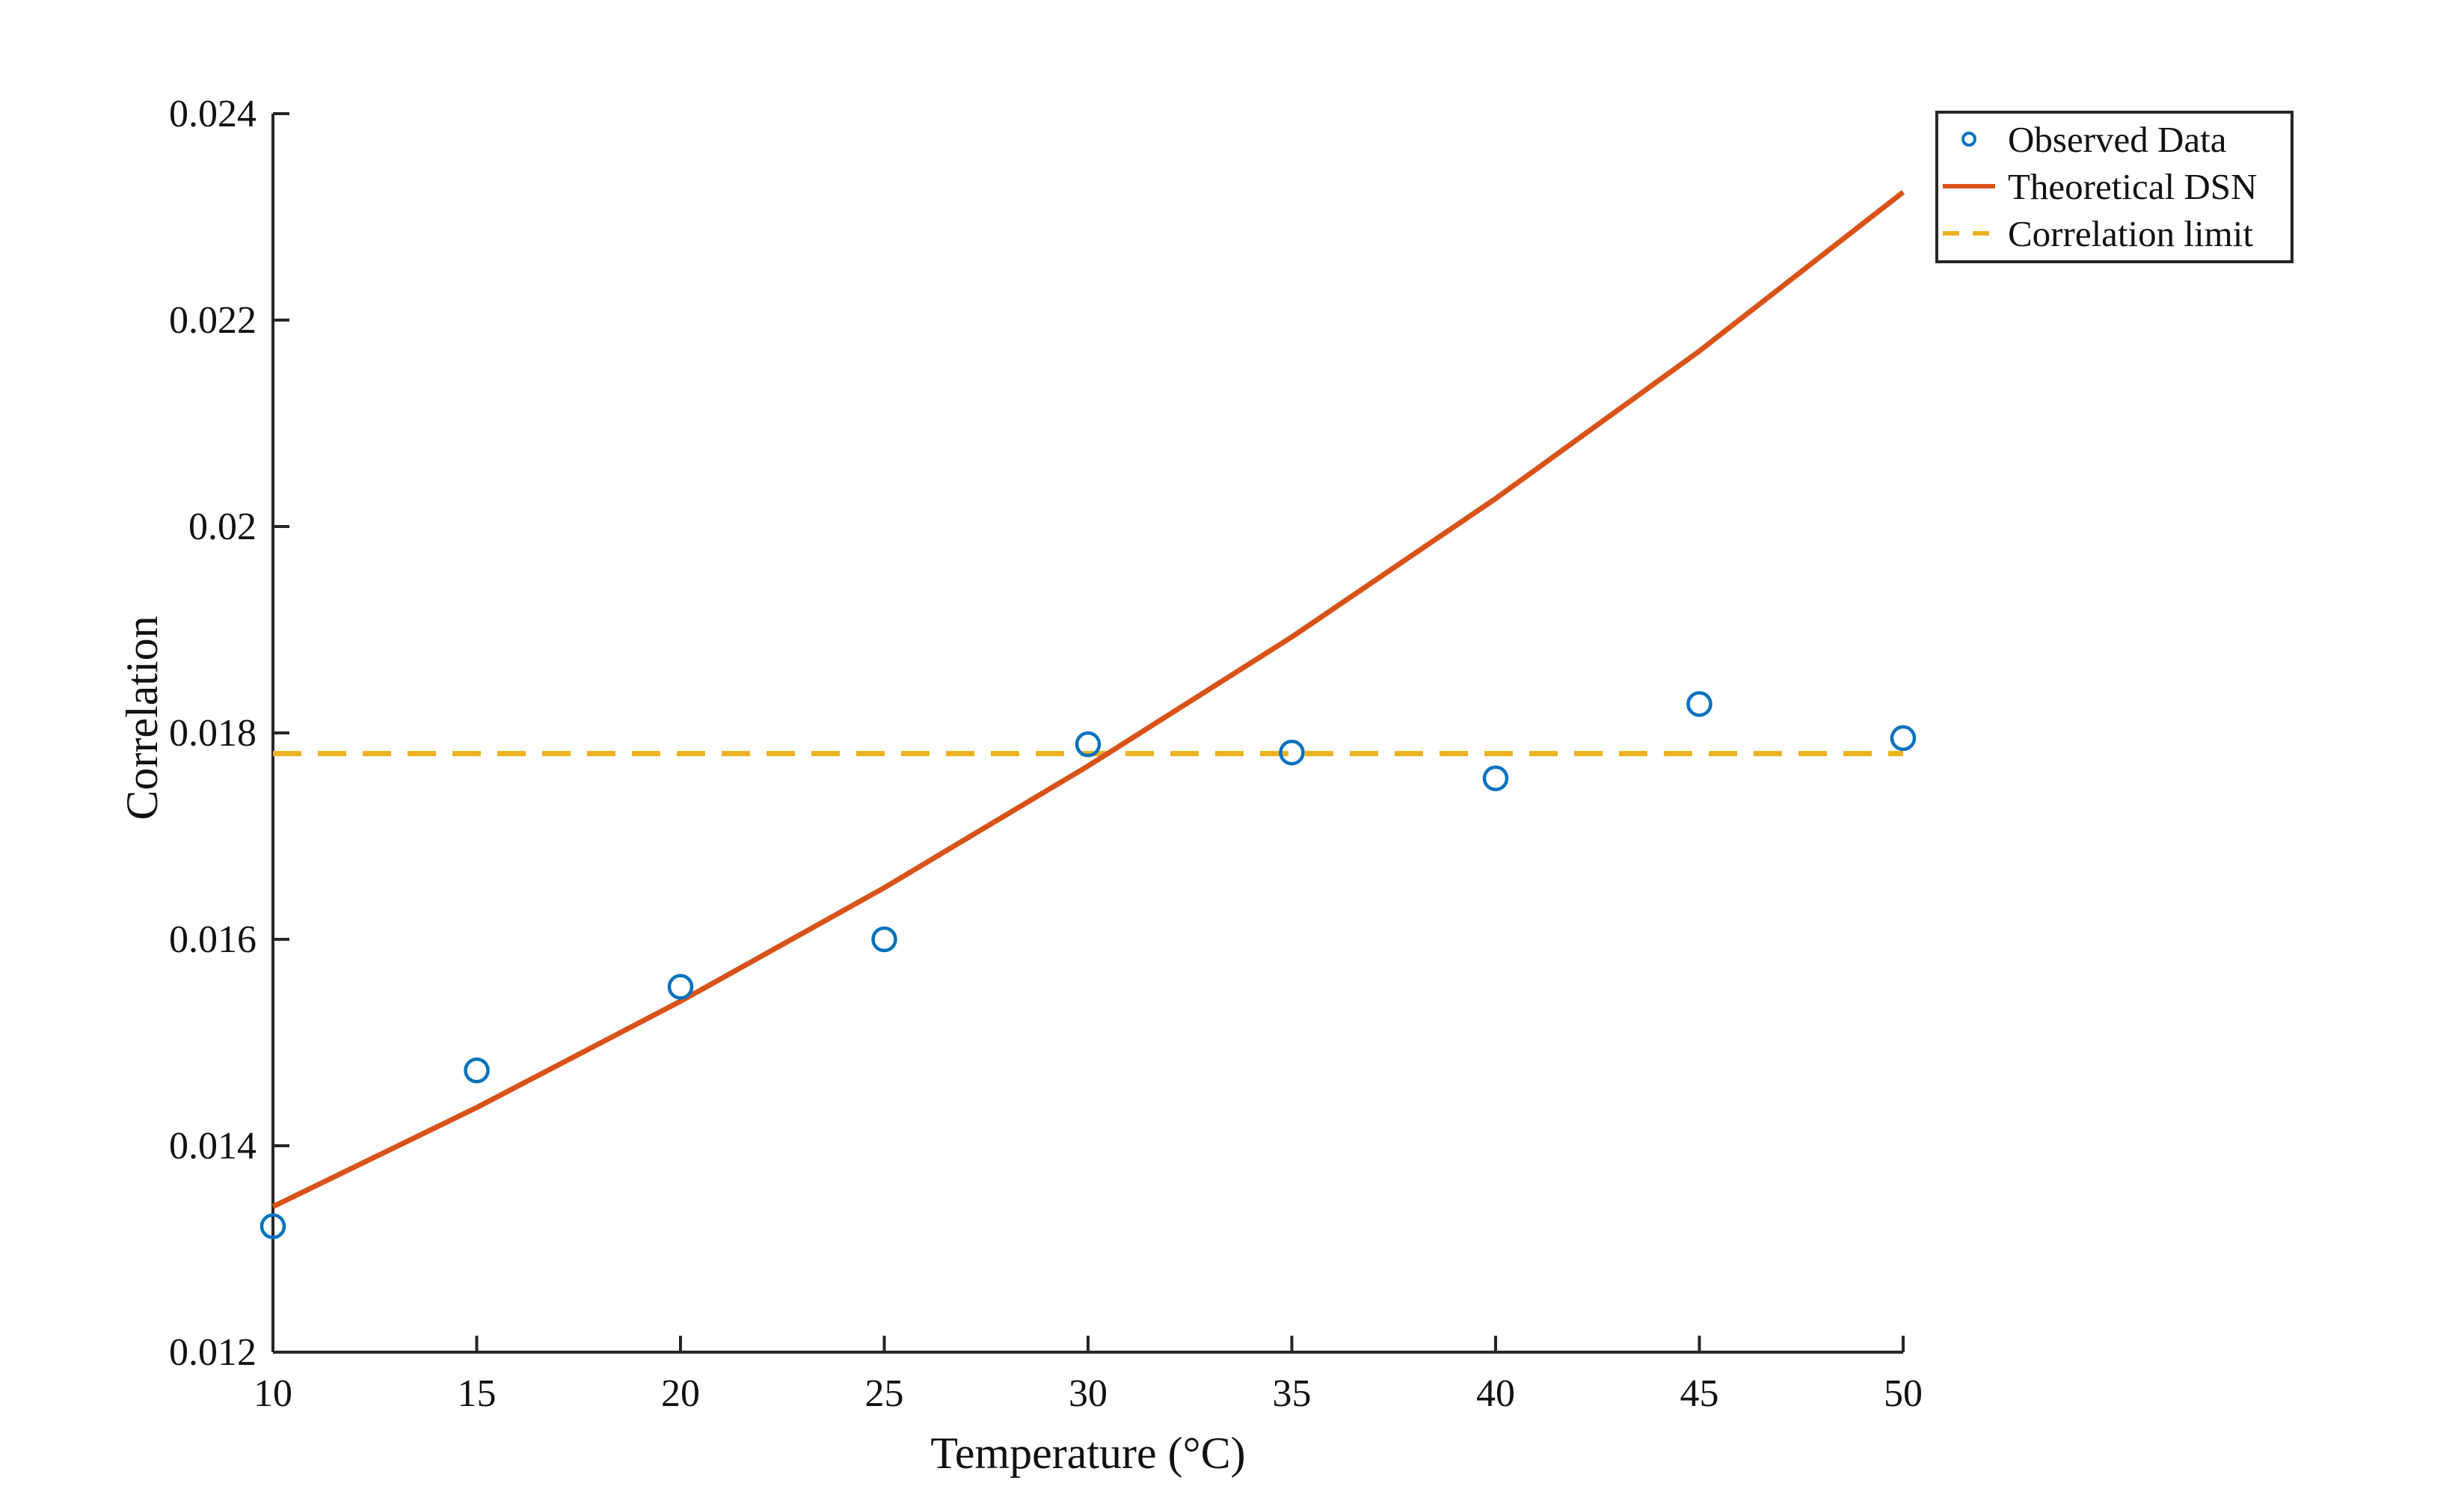 This screenshot has height=1498, width=2464. I want to click on x-tick-label: 20, so click(680, 1393).